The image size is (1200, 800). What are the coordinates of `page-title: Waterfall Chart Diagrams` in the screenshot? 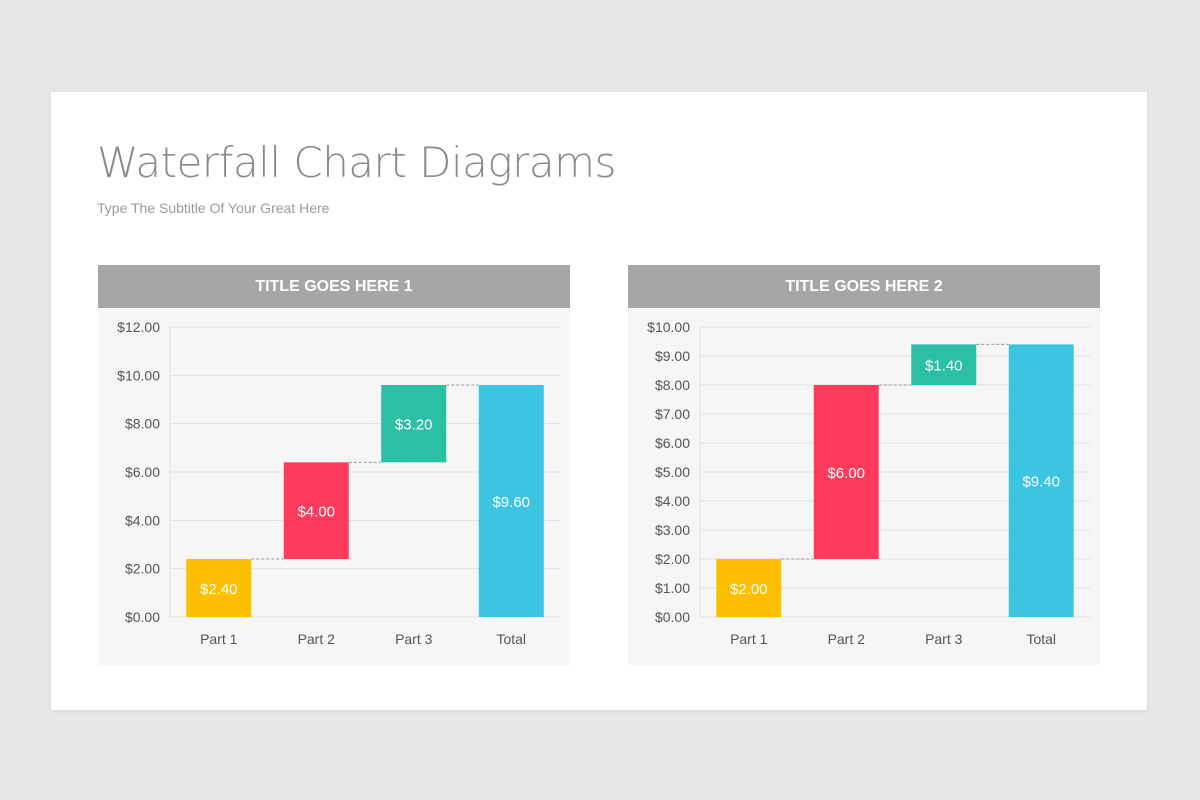 It's located at (356, 162).